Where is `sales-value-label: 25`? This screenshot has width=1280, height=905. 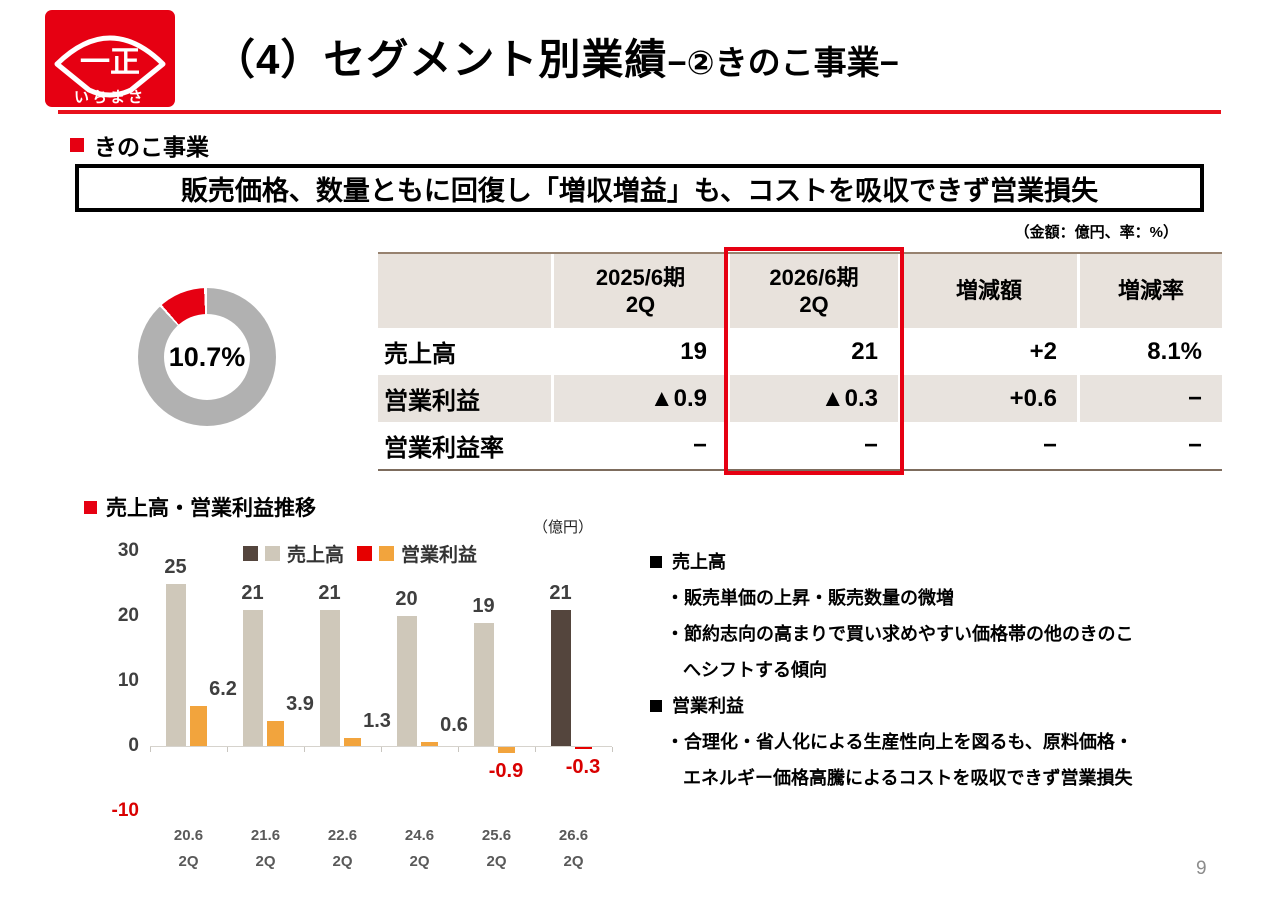 sales-value-label: 25 is located at coordinates (175, 566).